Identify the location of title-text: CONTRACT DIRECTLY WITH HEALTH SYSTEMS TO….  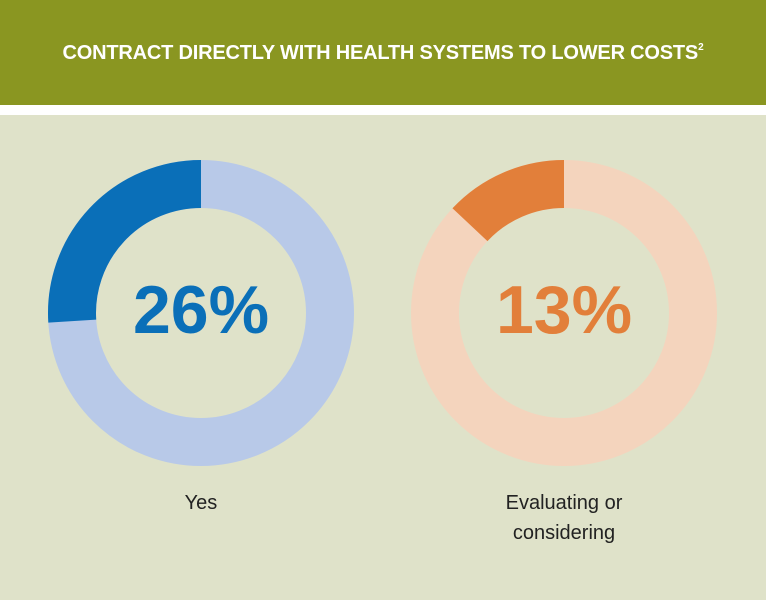
(380, 53).